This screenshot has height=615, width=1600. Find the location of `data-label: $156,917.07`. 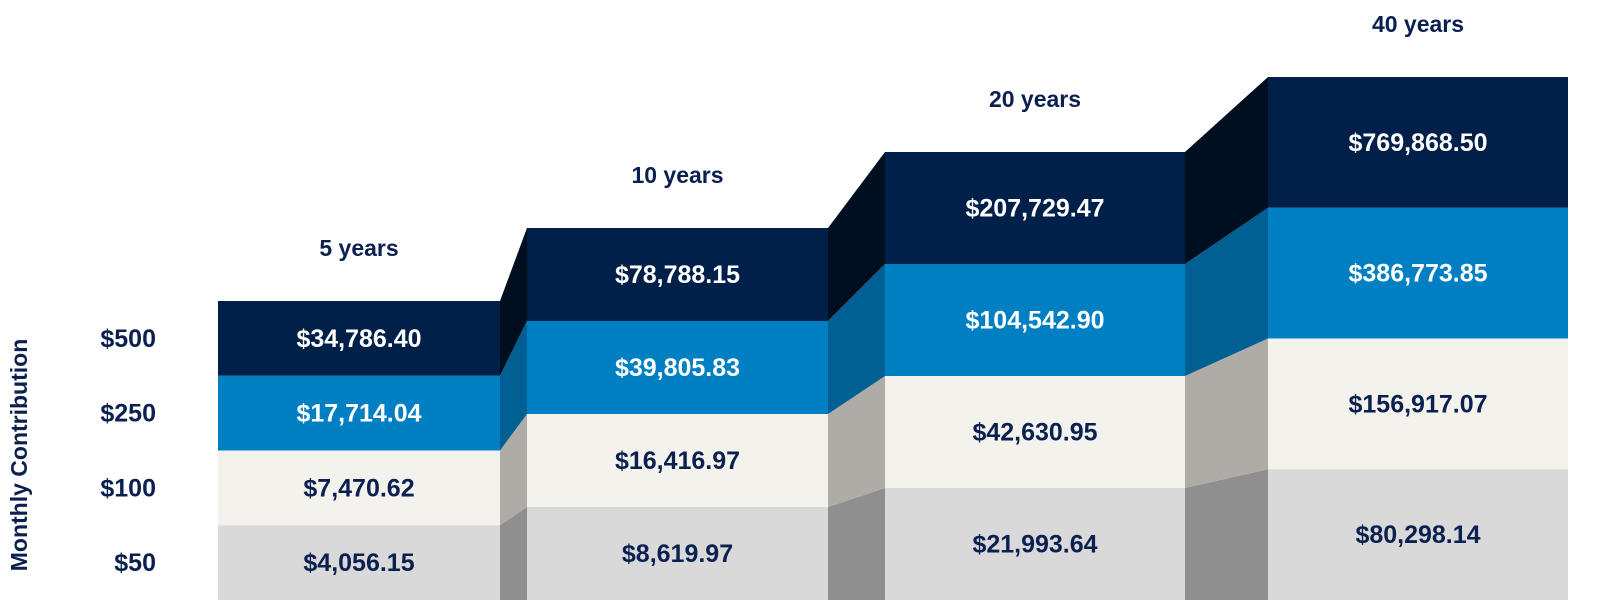

data-label: $156,917.07 is located at coordinates (1417, 404).